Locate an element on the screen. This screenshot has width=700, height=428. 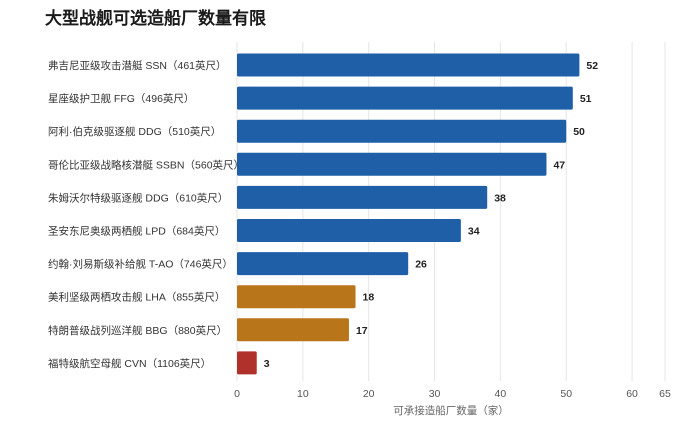
category-label: 特朗普级战列巡洋舰 BBG（880英尺） is located at coordinates (137, 330).